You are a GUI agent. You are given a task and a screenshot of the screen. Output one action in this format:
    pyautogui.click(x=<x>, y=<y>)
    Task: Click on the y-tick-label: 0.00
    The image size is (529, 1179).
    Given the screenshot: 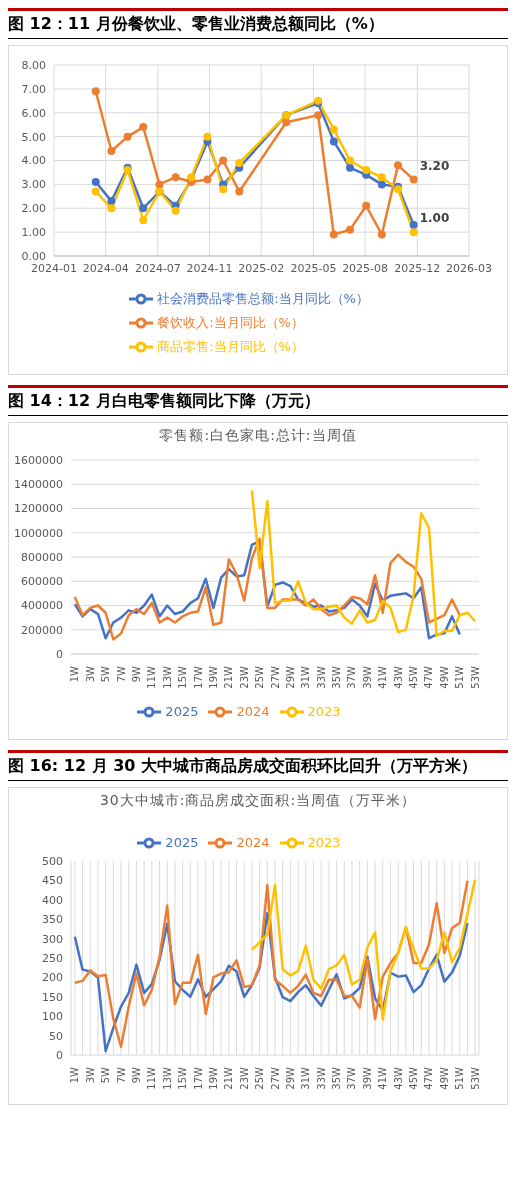 What is the action you would take?
    pyautogui.click(x=33, y=256)
    